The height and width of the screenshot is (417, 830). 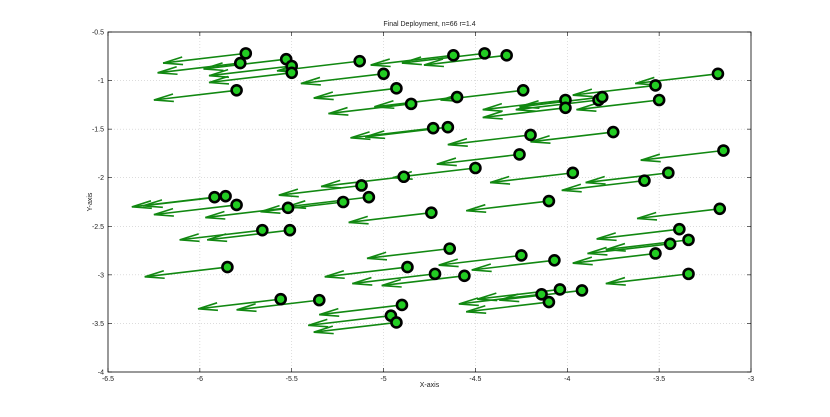 I want to click on chart-title: Final Deployment, n=66 r=1.4, so click(x=429, y=24).